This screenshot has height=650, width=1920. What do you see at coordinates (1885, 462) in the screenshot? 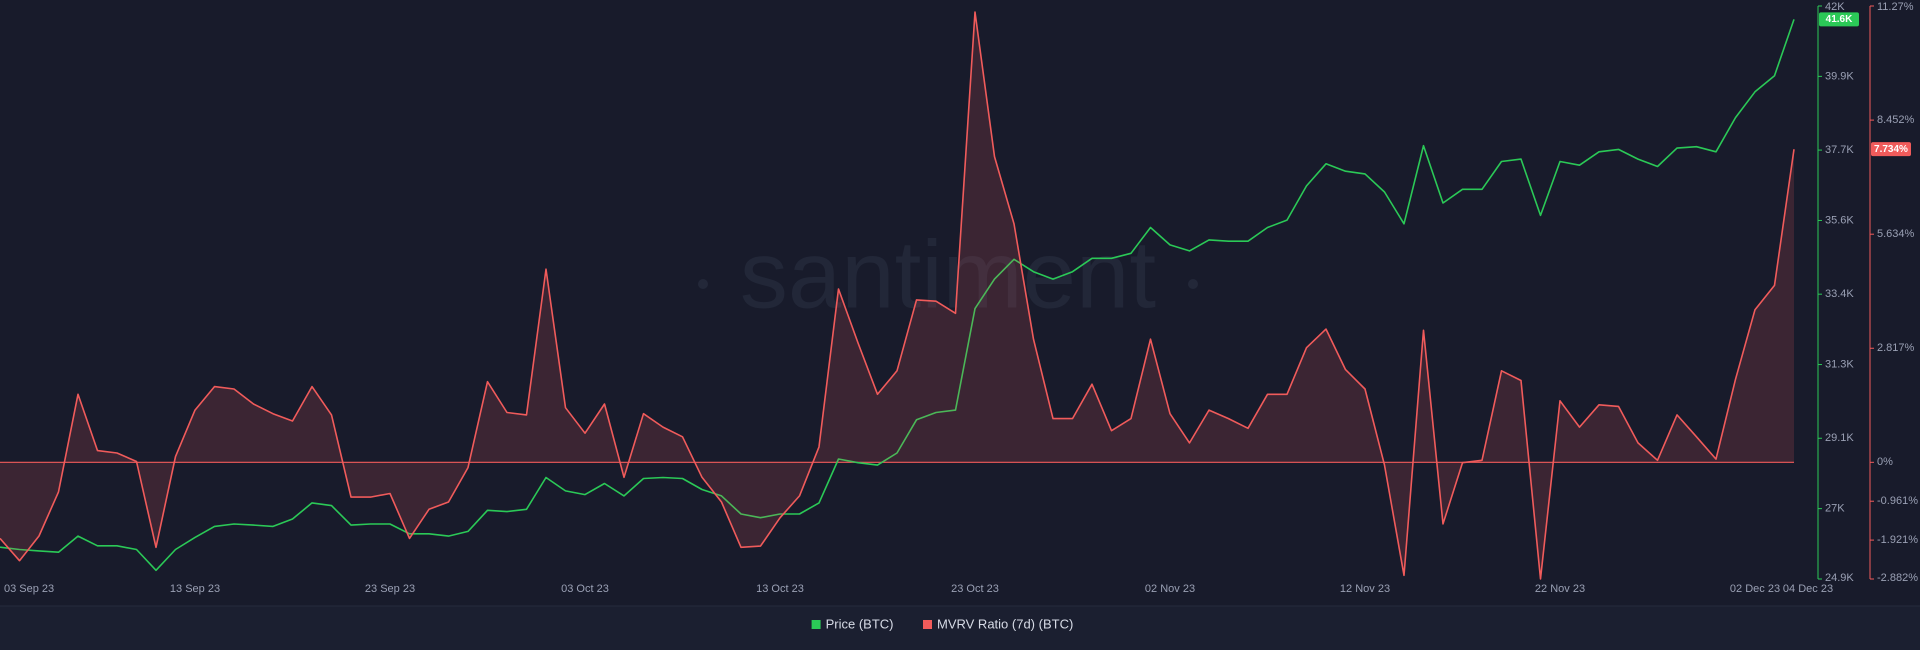
I see `y2-tick-label: 0%` at bounding box center [1885, 462].